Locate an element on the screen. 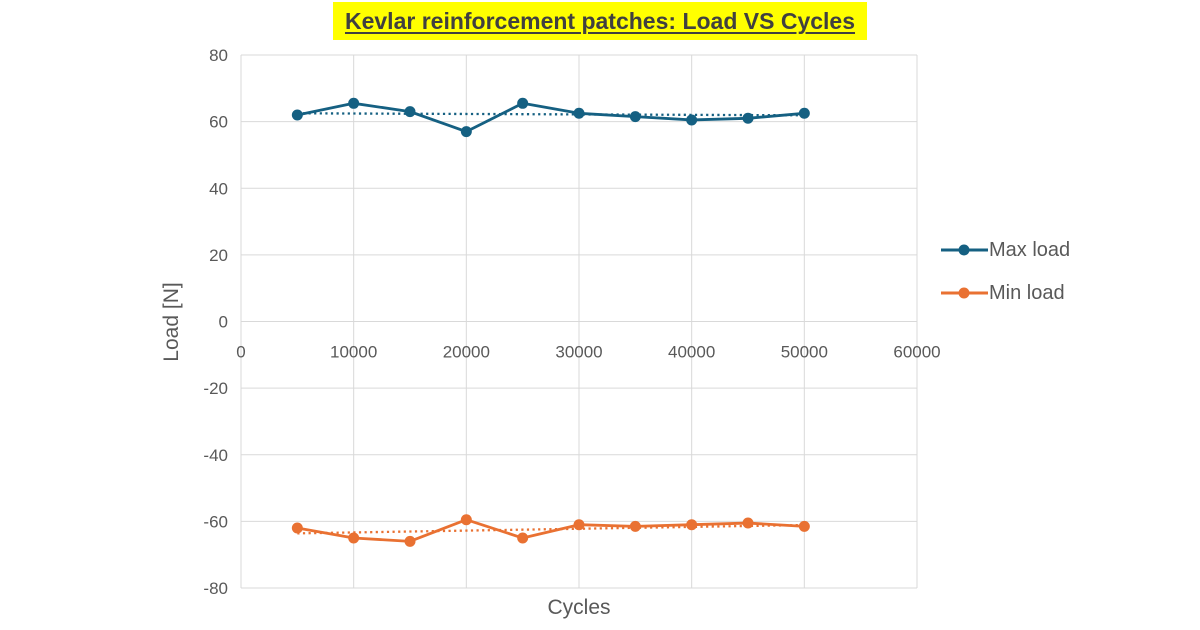 The width and height of the screenshot is (1200, 630). legend: Max load Min load is located at coordinates (1005, 271).